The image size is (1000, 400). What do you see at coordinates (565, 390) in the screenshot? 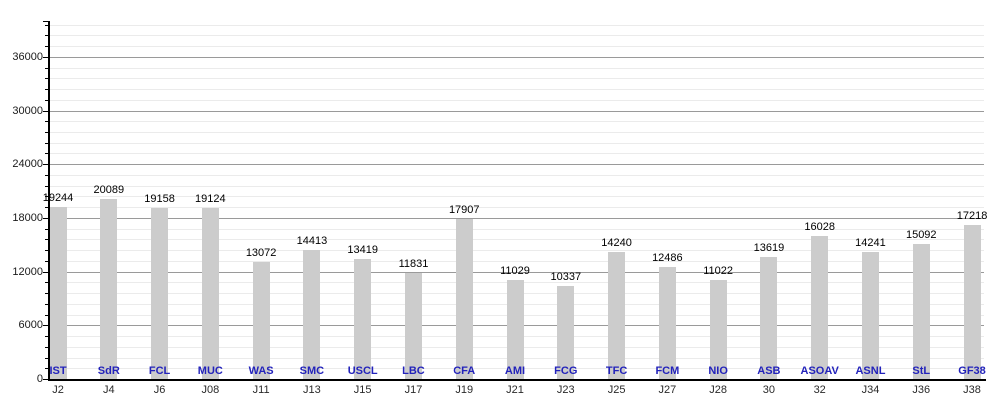
I see `x-axis-label: J23` at bounding box center [565, 390].